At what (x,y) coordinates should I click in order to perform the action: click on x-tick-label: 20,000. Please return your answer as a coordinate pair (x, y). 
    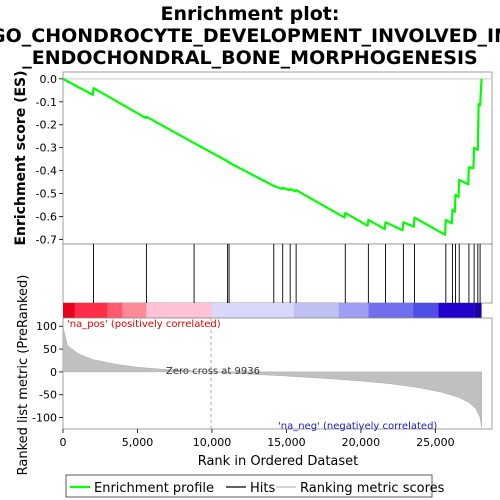
    Looking at the image, I should click on (361, 442).